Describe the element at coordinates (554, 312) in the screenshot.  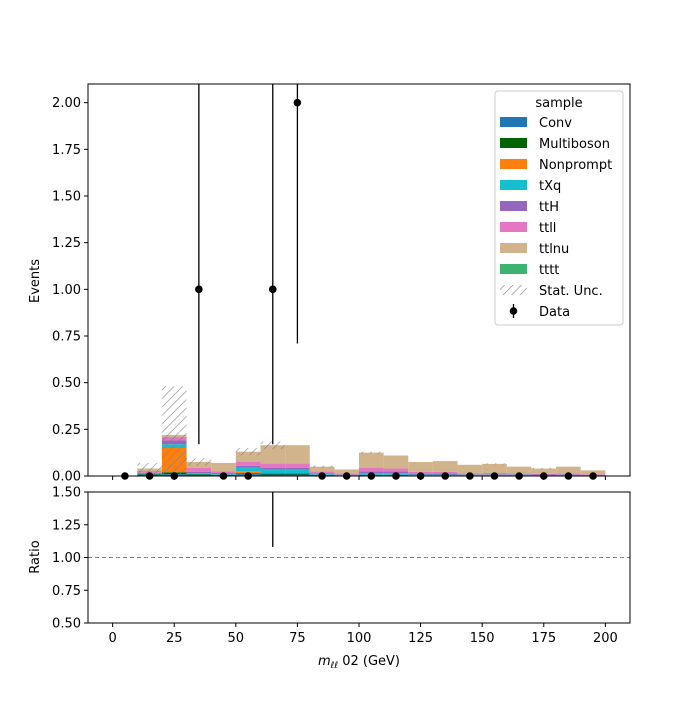
I see `legend-label-data: Data` at that location.